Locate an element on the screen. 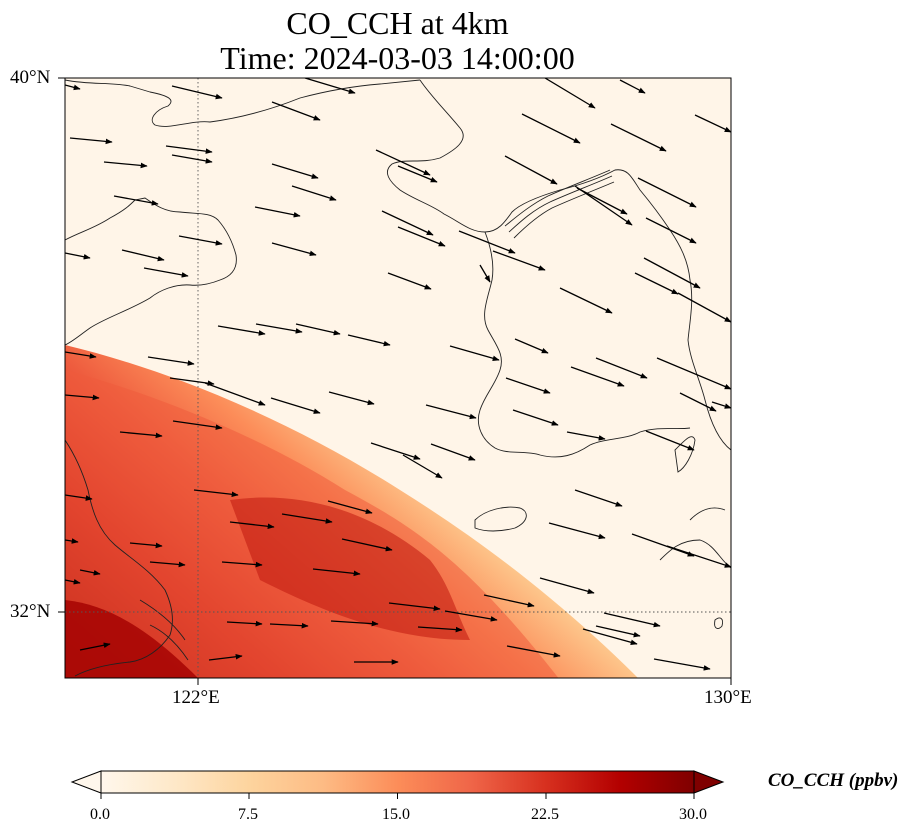 Image resolution: width=921 pixels, height=836 pixels. colorbar-high-extend is located at coordinates (709, 782).